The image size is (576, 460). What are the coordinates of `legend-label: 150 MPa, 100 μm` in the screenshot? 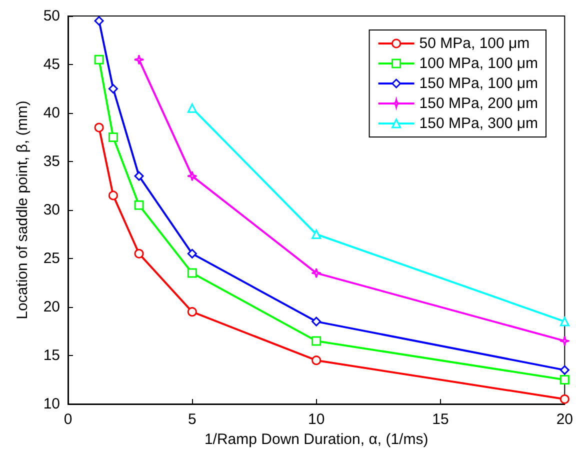 It's located at (478, 83).